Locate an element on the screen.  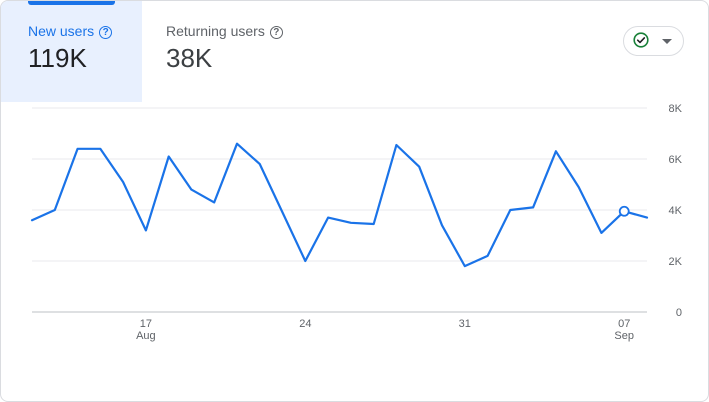
tab-new-users-label: New users is located at coordinates (61, 31).